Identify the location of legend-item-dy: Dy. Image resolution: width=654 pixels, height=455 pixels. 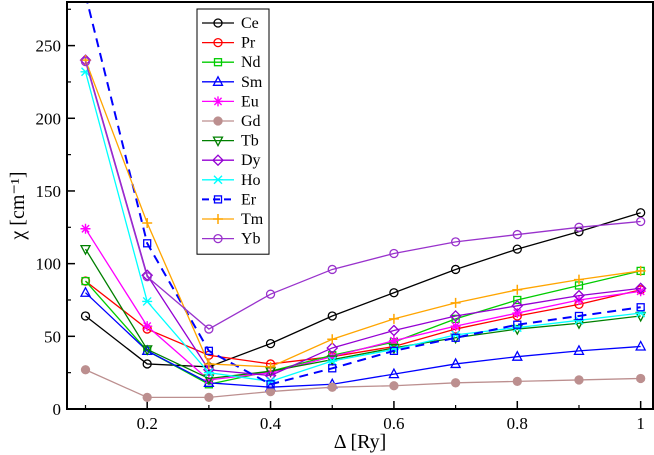
(231, 160).